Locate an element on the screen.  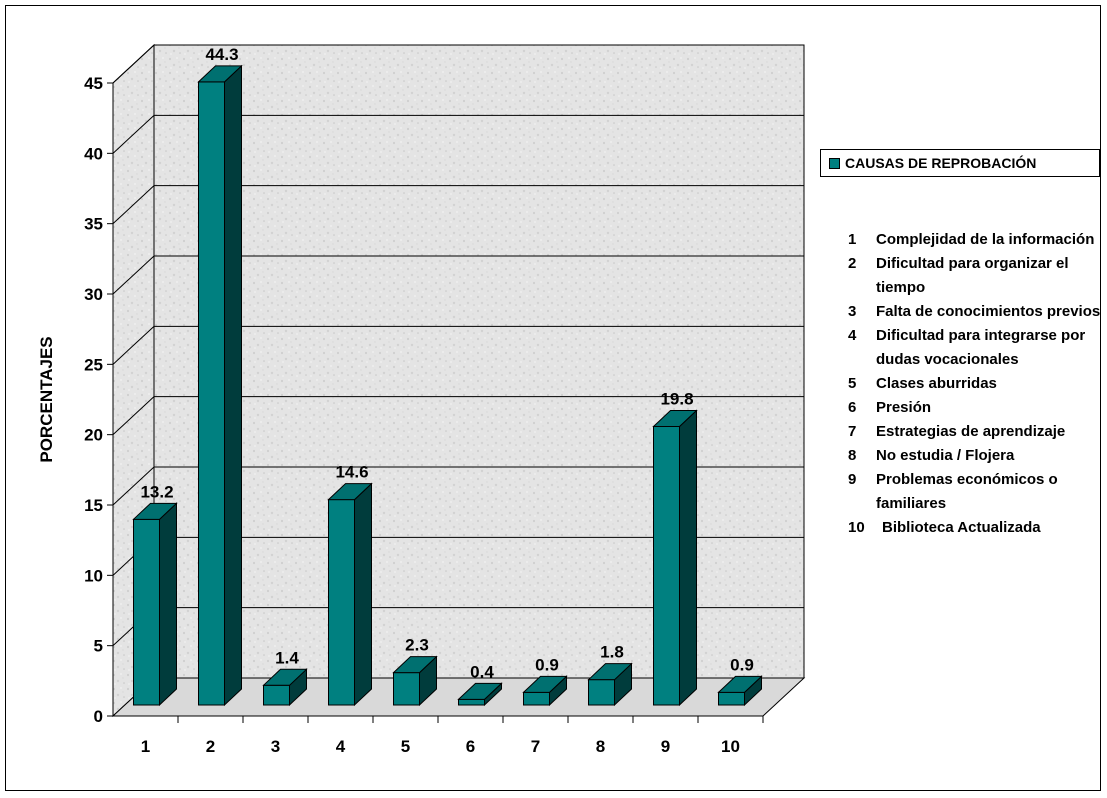
note-item: 1 Complejidad de la información is located at coordinates (977, 240).